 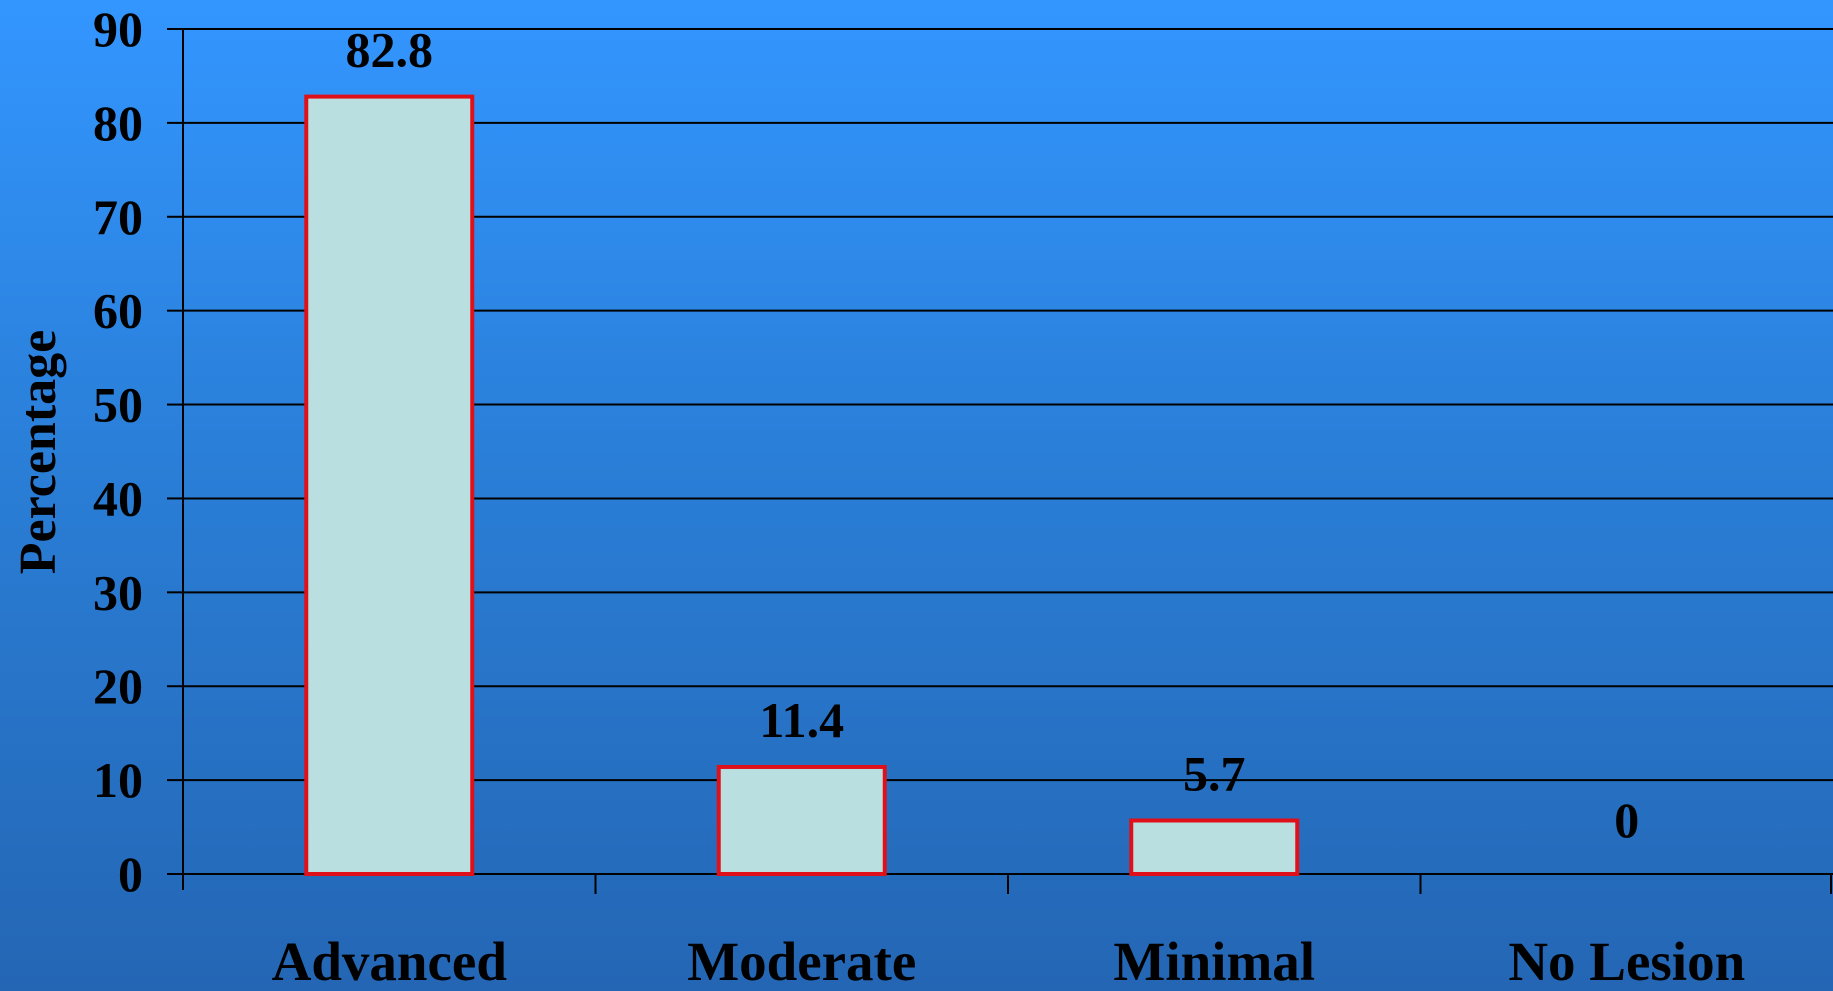 I want to click on data-label: 11.4, so click(x=801, y=720).